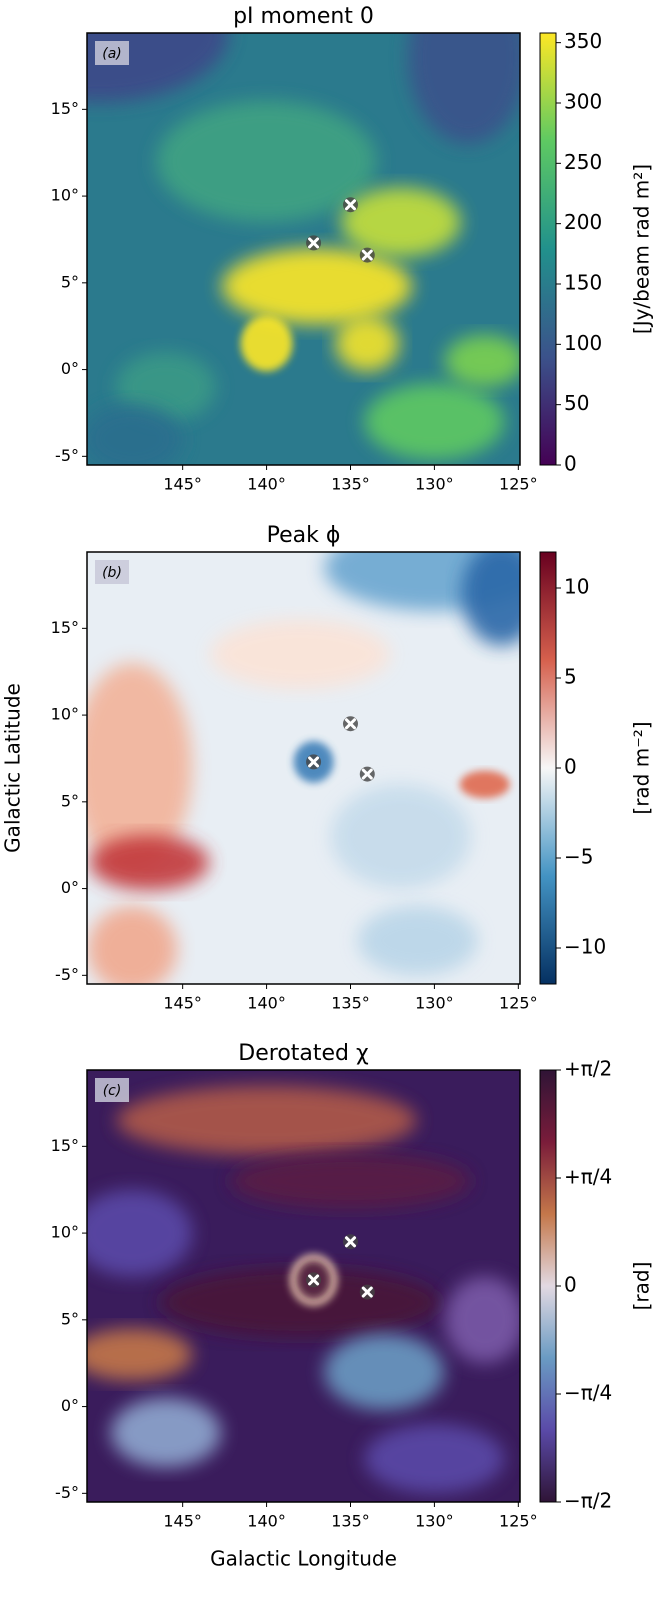 This screenshot has width=658, height=1602. Describe the element at coordinates (642, 1286) in the screenshot. I see `colorbar-label: [rad]` at that location.